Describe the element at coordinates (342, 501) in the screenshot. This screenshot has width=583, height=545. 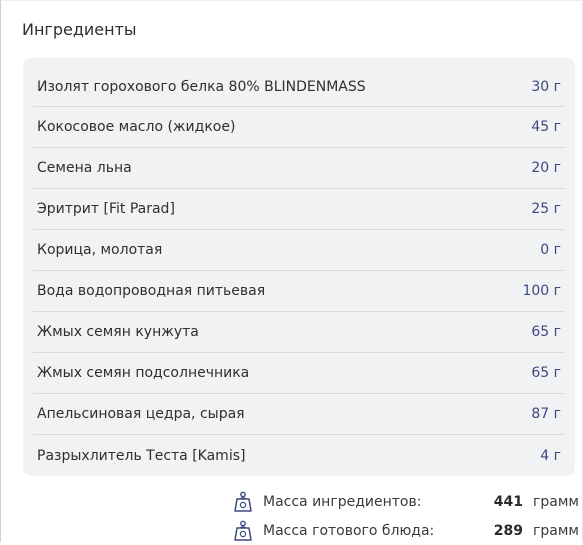
I see `ingredients-mass-label: Масса ингредиентов:` at that location.